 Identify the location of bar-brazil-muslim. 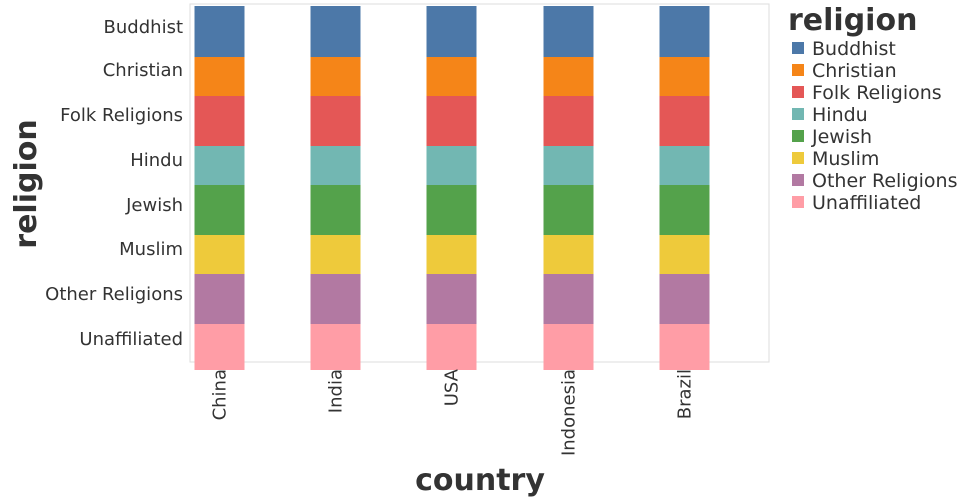
(684, 254).